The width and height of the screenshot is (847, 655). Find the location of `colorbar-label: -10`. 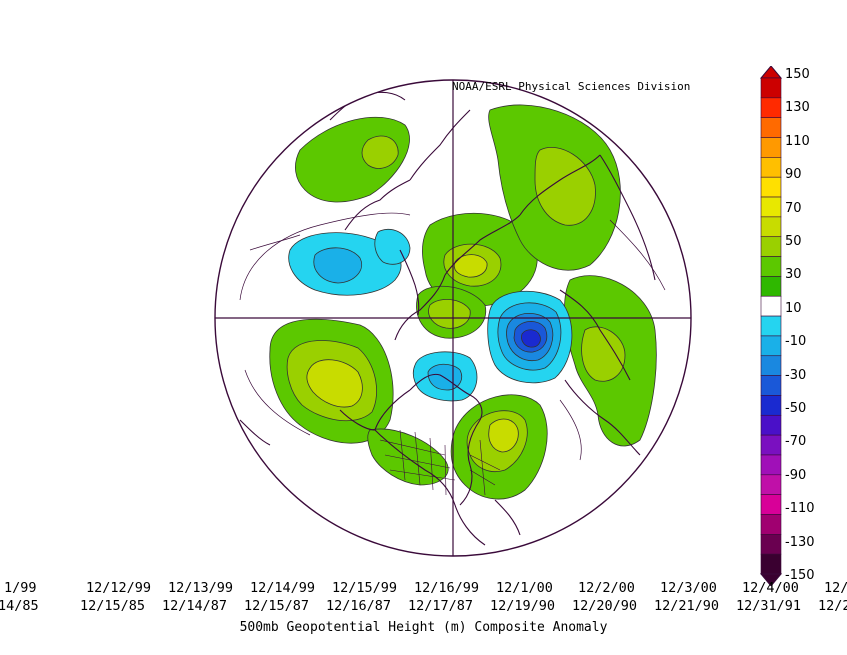

colorbar-label: -10 is located at coordinates (796, 342).